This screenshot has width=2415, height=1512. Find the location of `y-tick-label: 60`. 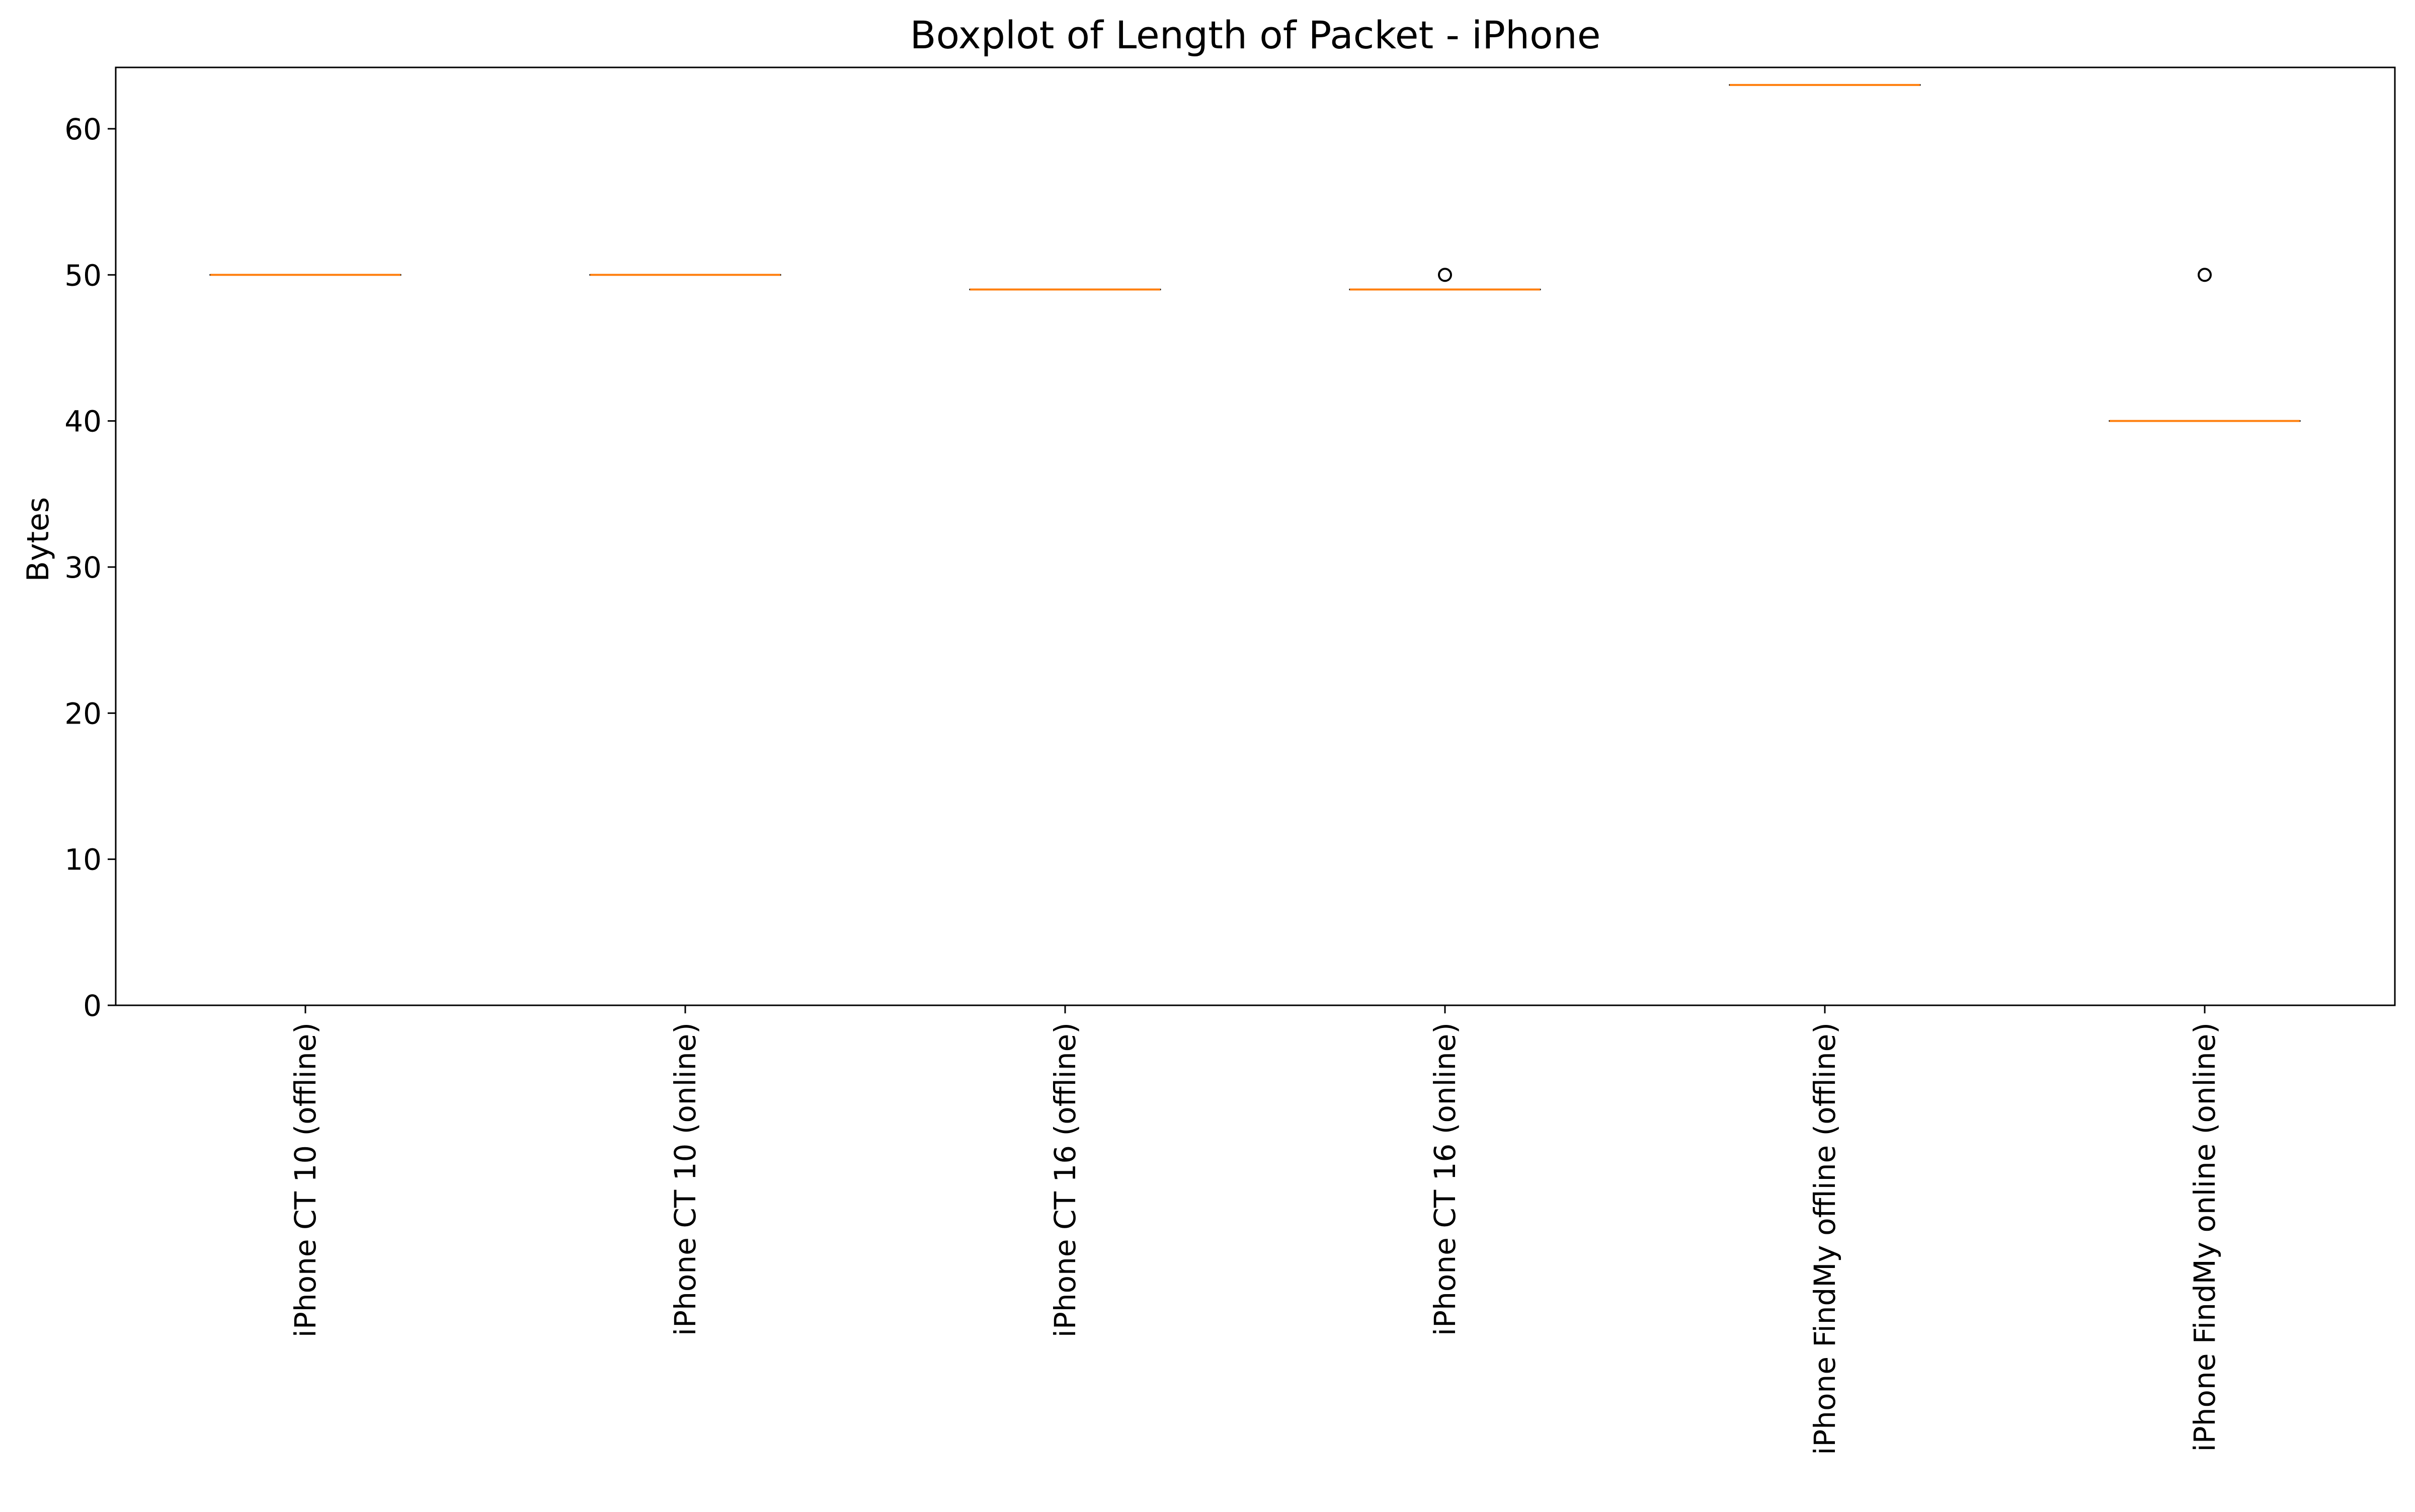

y-tick-label: 60 is located at coordinates (83, 129).